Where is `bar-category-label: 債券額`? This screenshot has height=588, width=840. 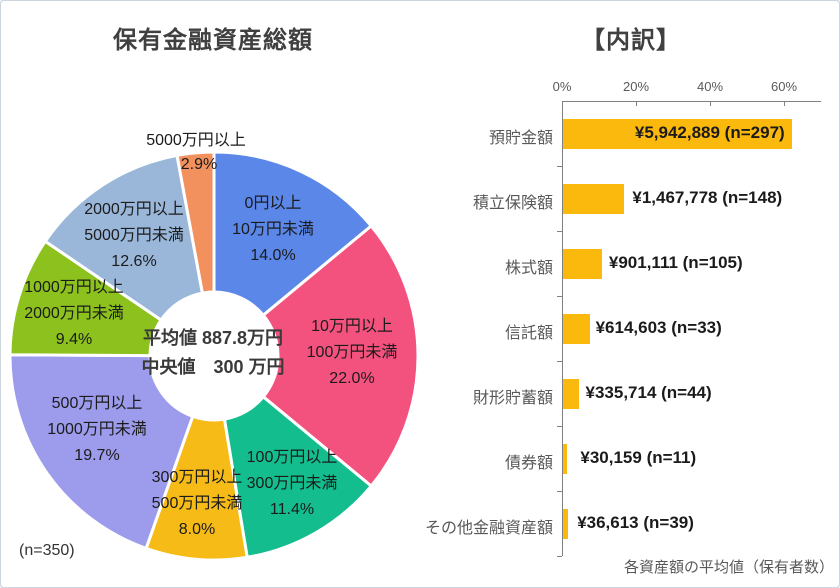
bar-category-label: 債券額 is located at coordinates (528, 463).